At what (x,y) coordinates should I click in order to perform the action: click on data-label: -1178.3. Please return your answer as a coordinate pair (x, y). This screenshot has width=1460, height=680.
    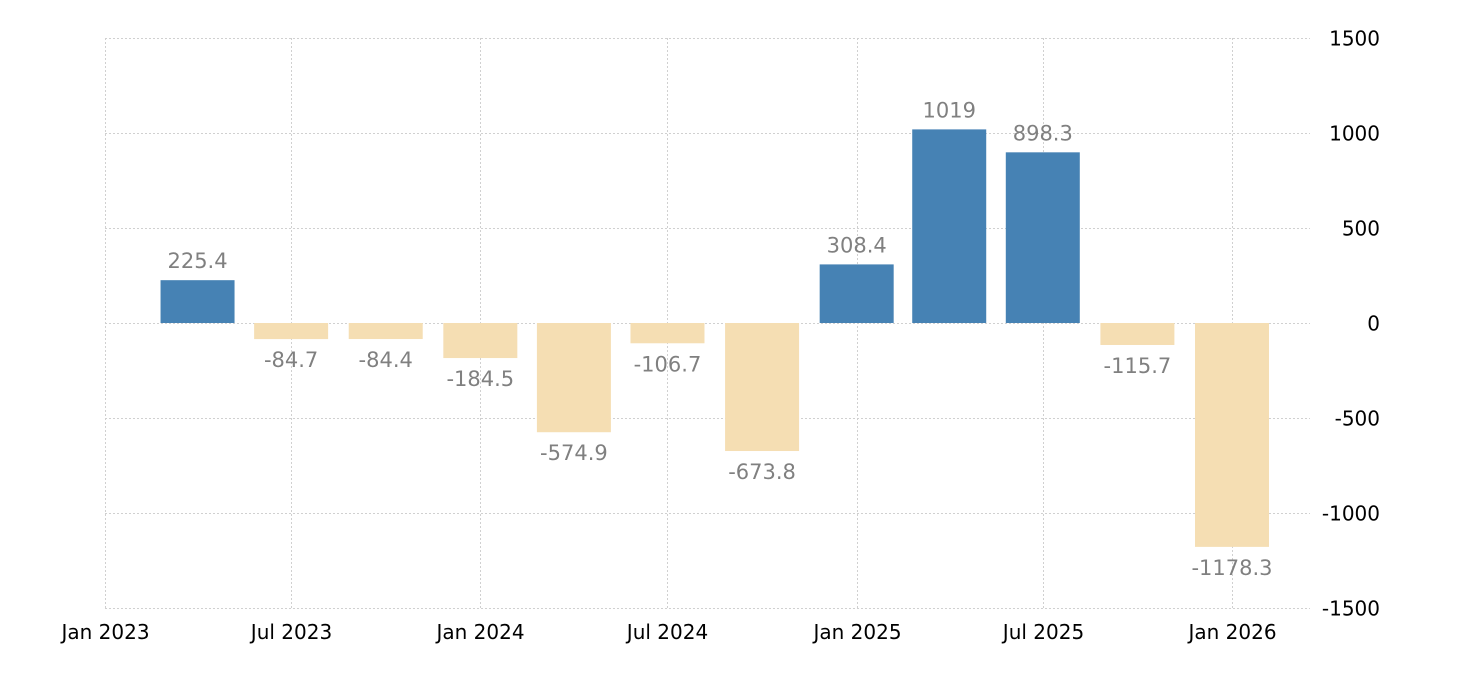
    Looking at the image, I should click on (1231, 568).